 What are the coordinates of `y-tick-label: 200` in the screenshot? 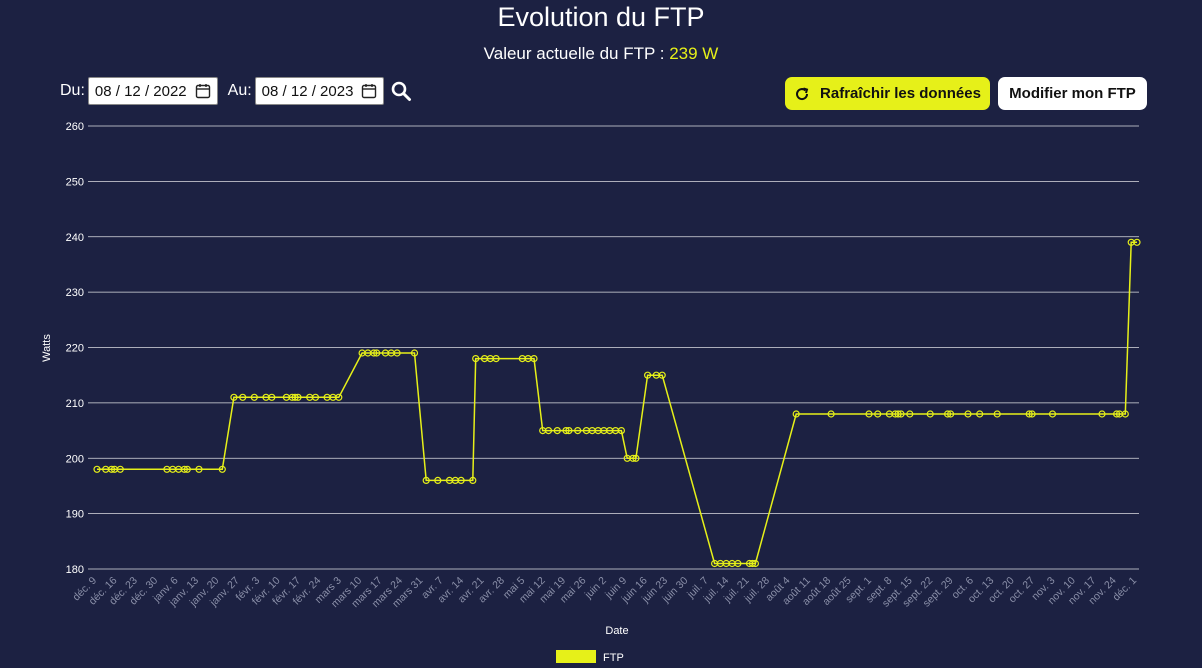 It's located at (75, 459).